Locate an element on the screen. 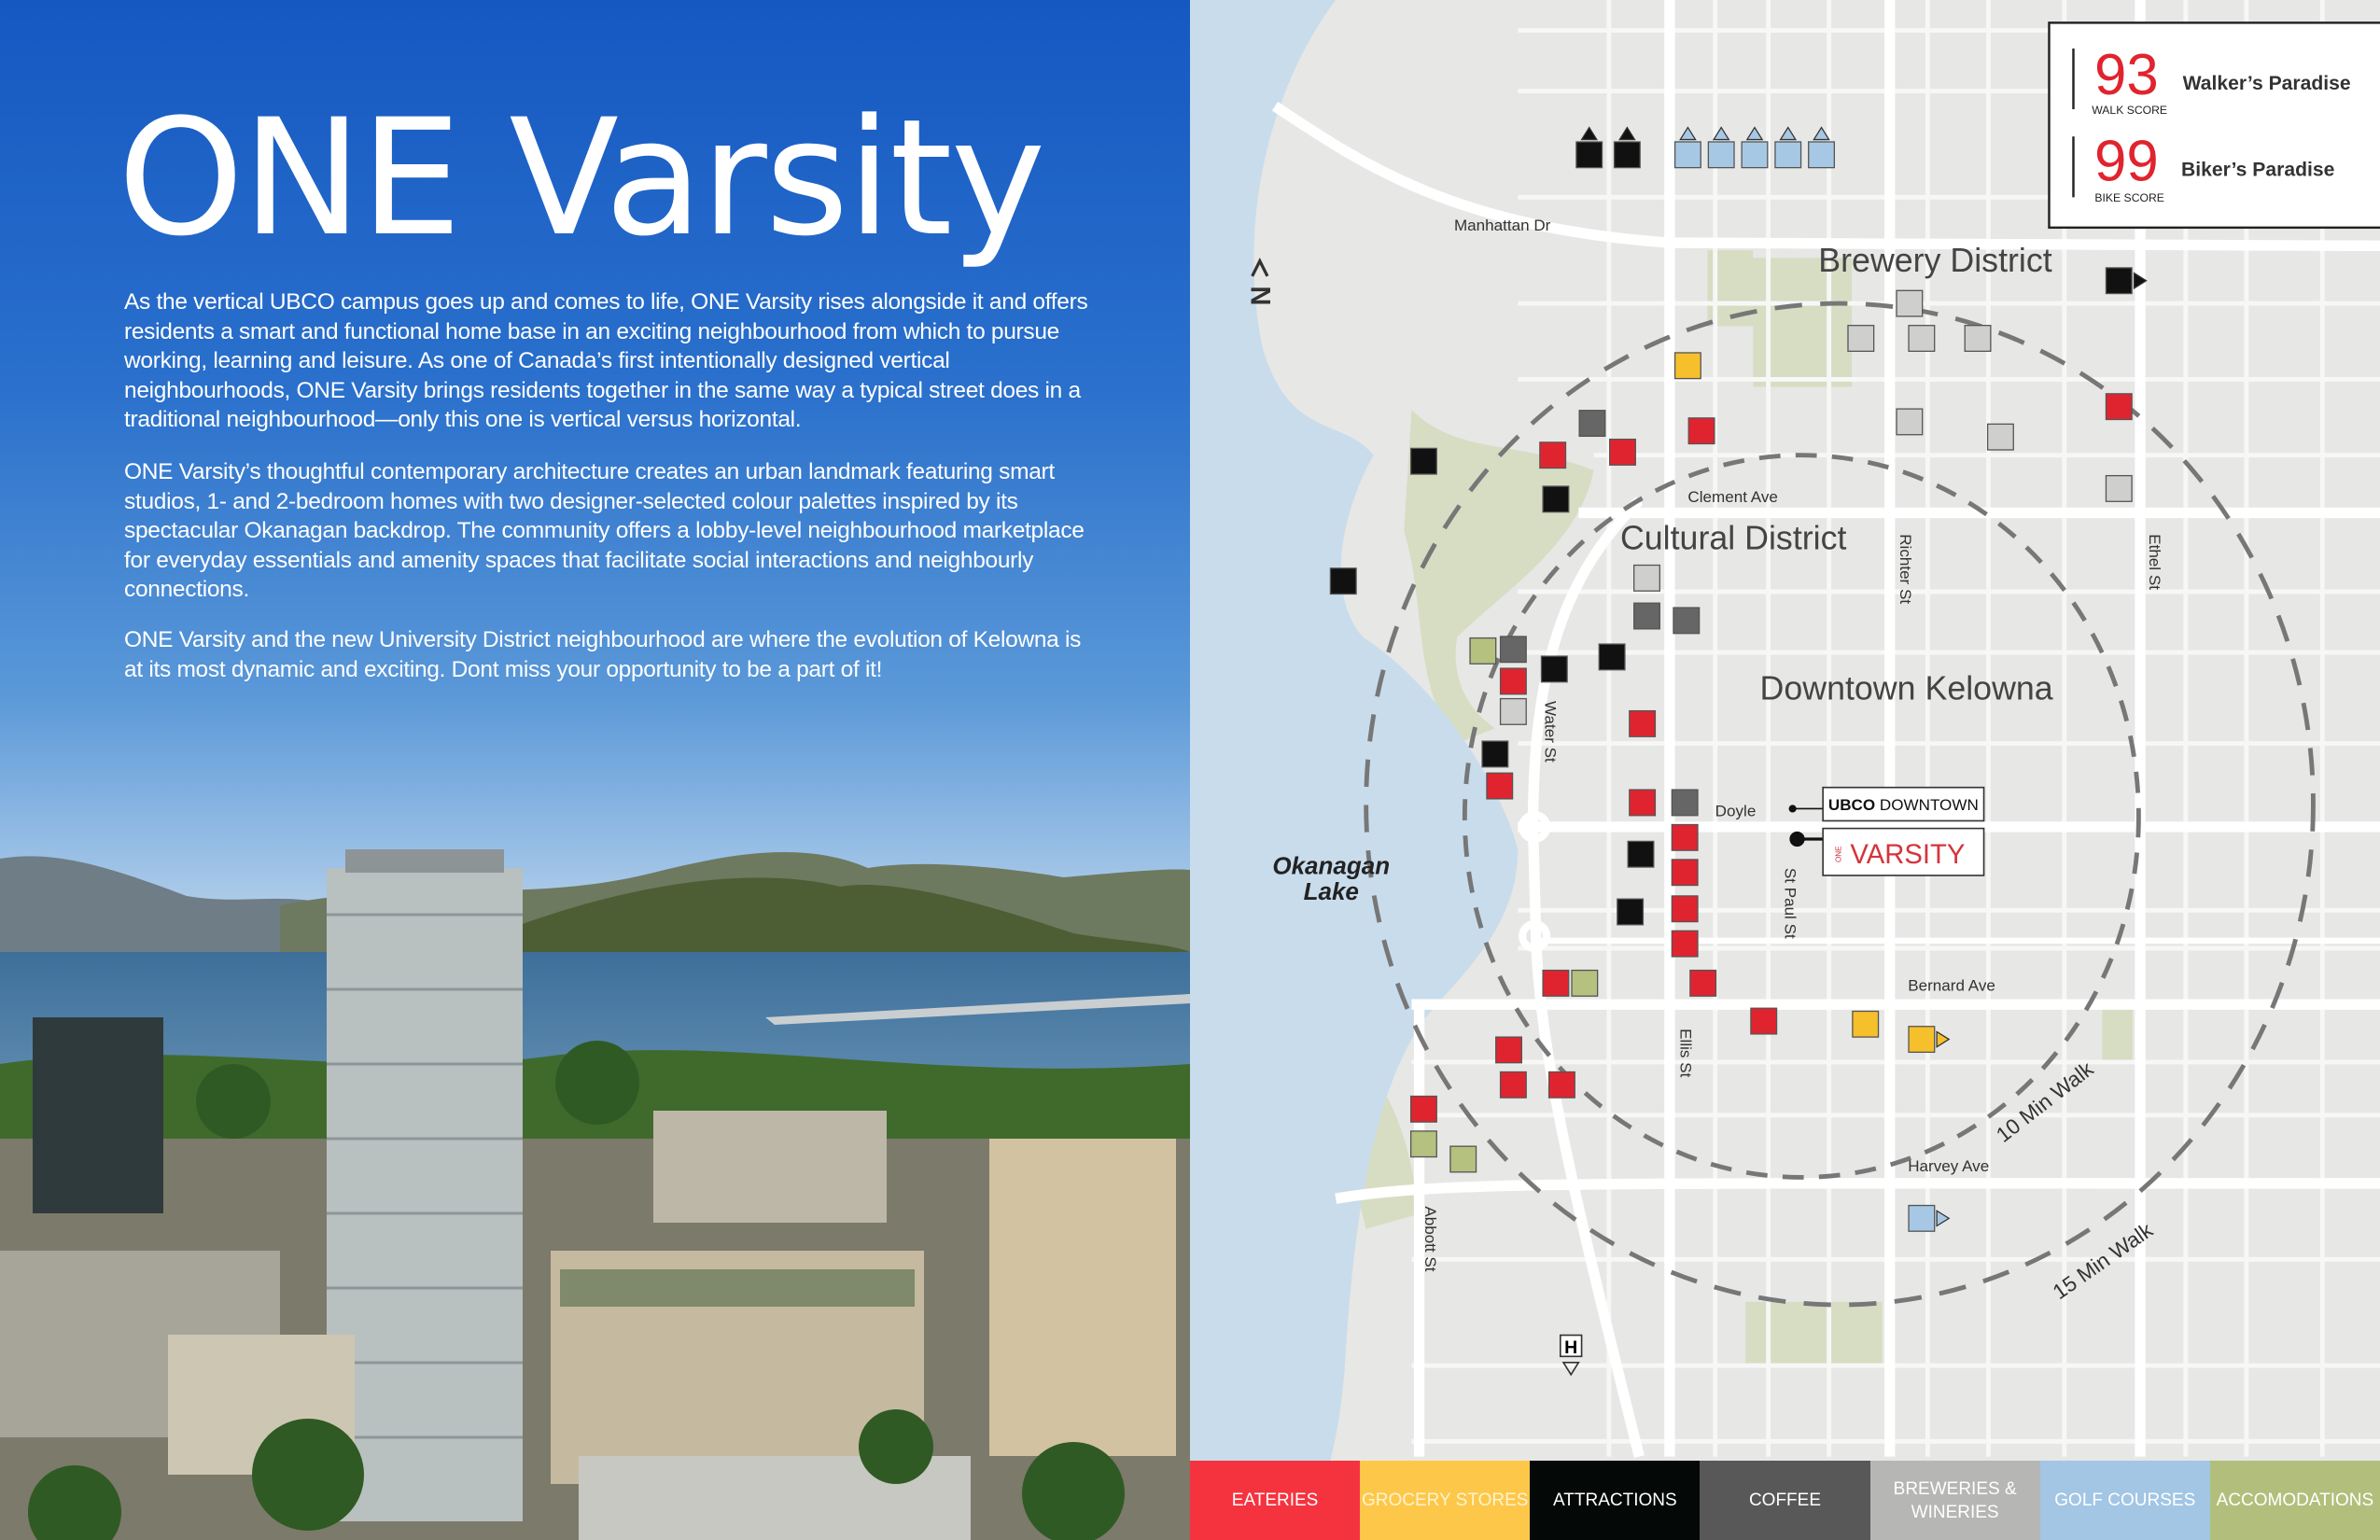 Image resolution: width=2380 pixels, height=1540 pixels. legend-eateries: EATERIES is located at coordinates (1275, 1500).